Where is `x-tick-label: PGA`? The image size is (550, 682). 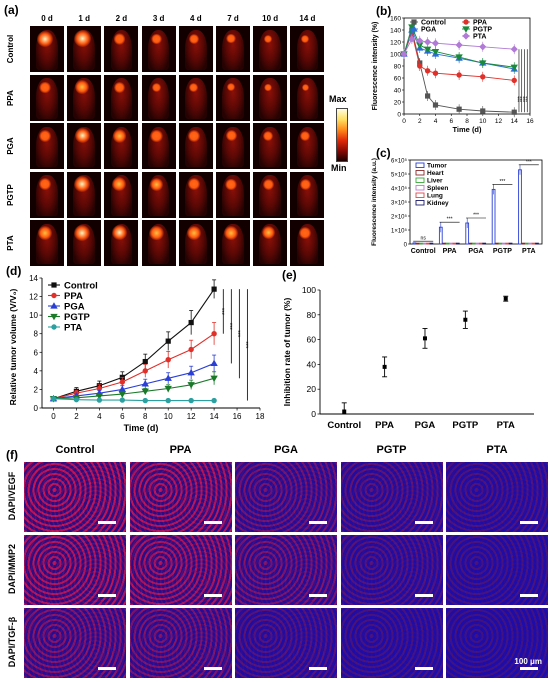 x-tick-label: PGA is located at coordinates (425, 425).